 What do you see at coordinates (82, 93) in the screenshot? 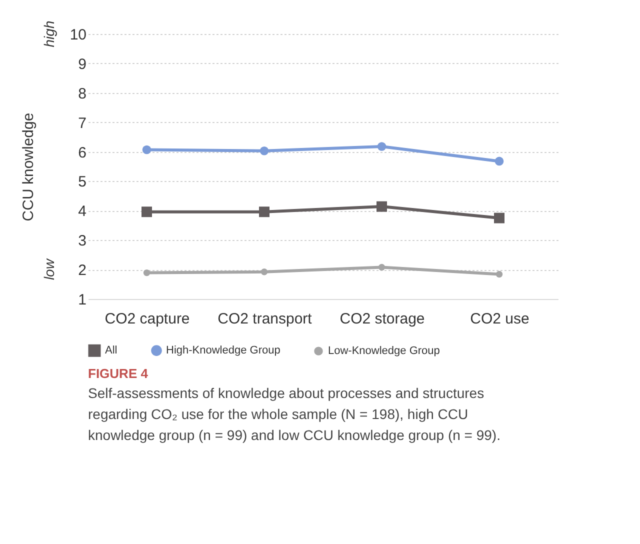
I see `y-tick-label: 8` at bounding box center [82, 93].